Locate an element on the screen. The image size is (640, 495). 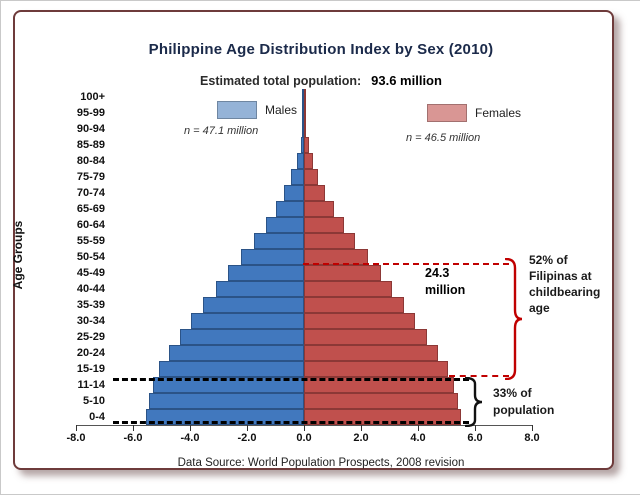
callout-line: 24.3 is located at coordinates (437, 273).